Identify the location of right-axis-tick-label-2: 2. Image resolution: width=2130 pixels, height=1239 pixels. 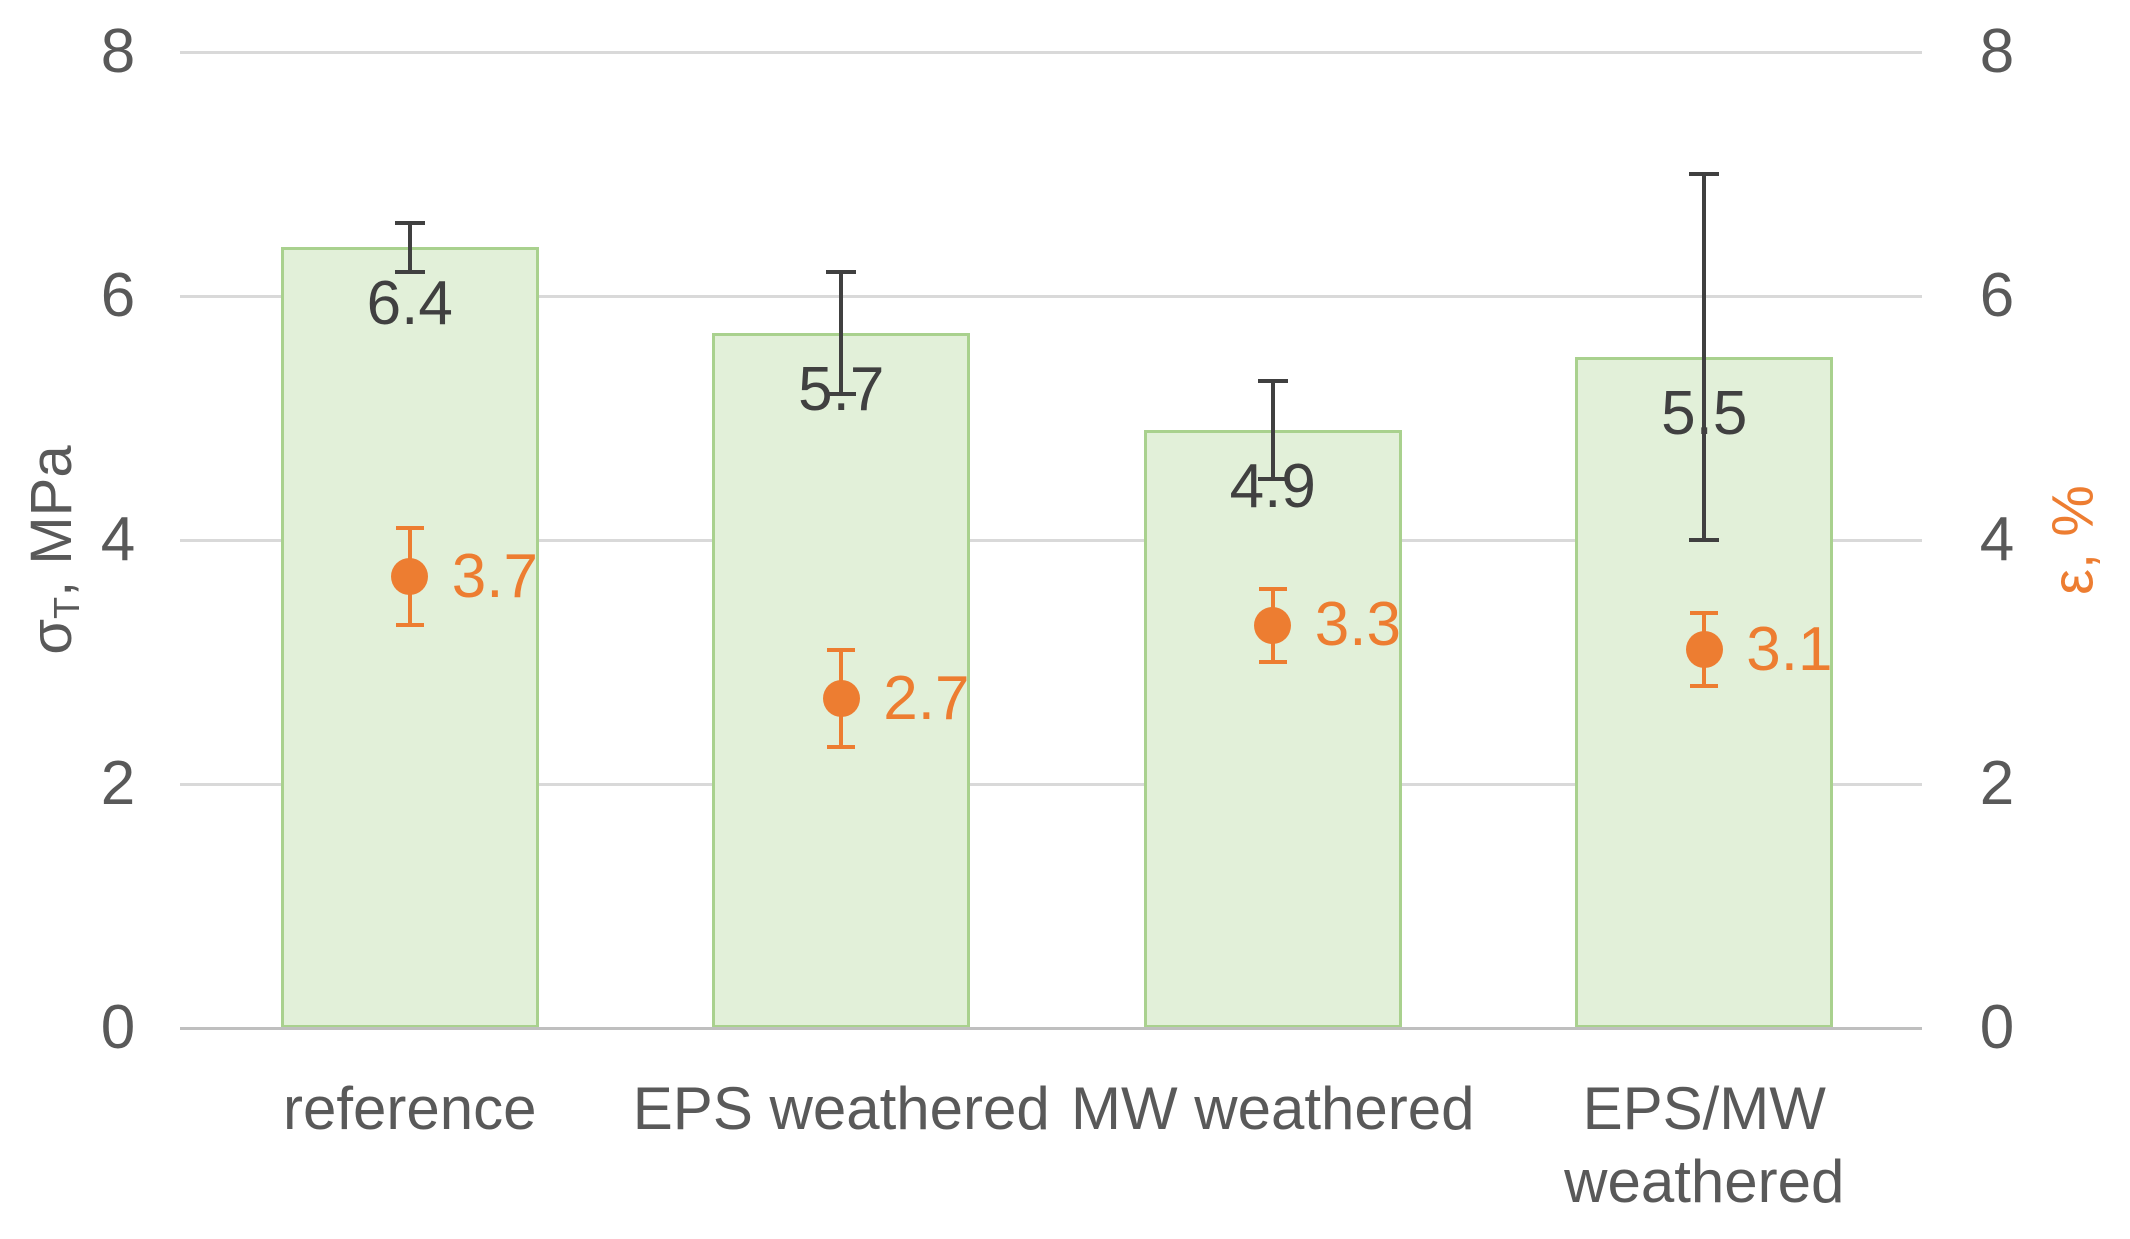
(1997, 783).